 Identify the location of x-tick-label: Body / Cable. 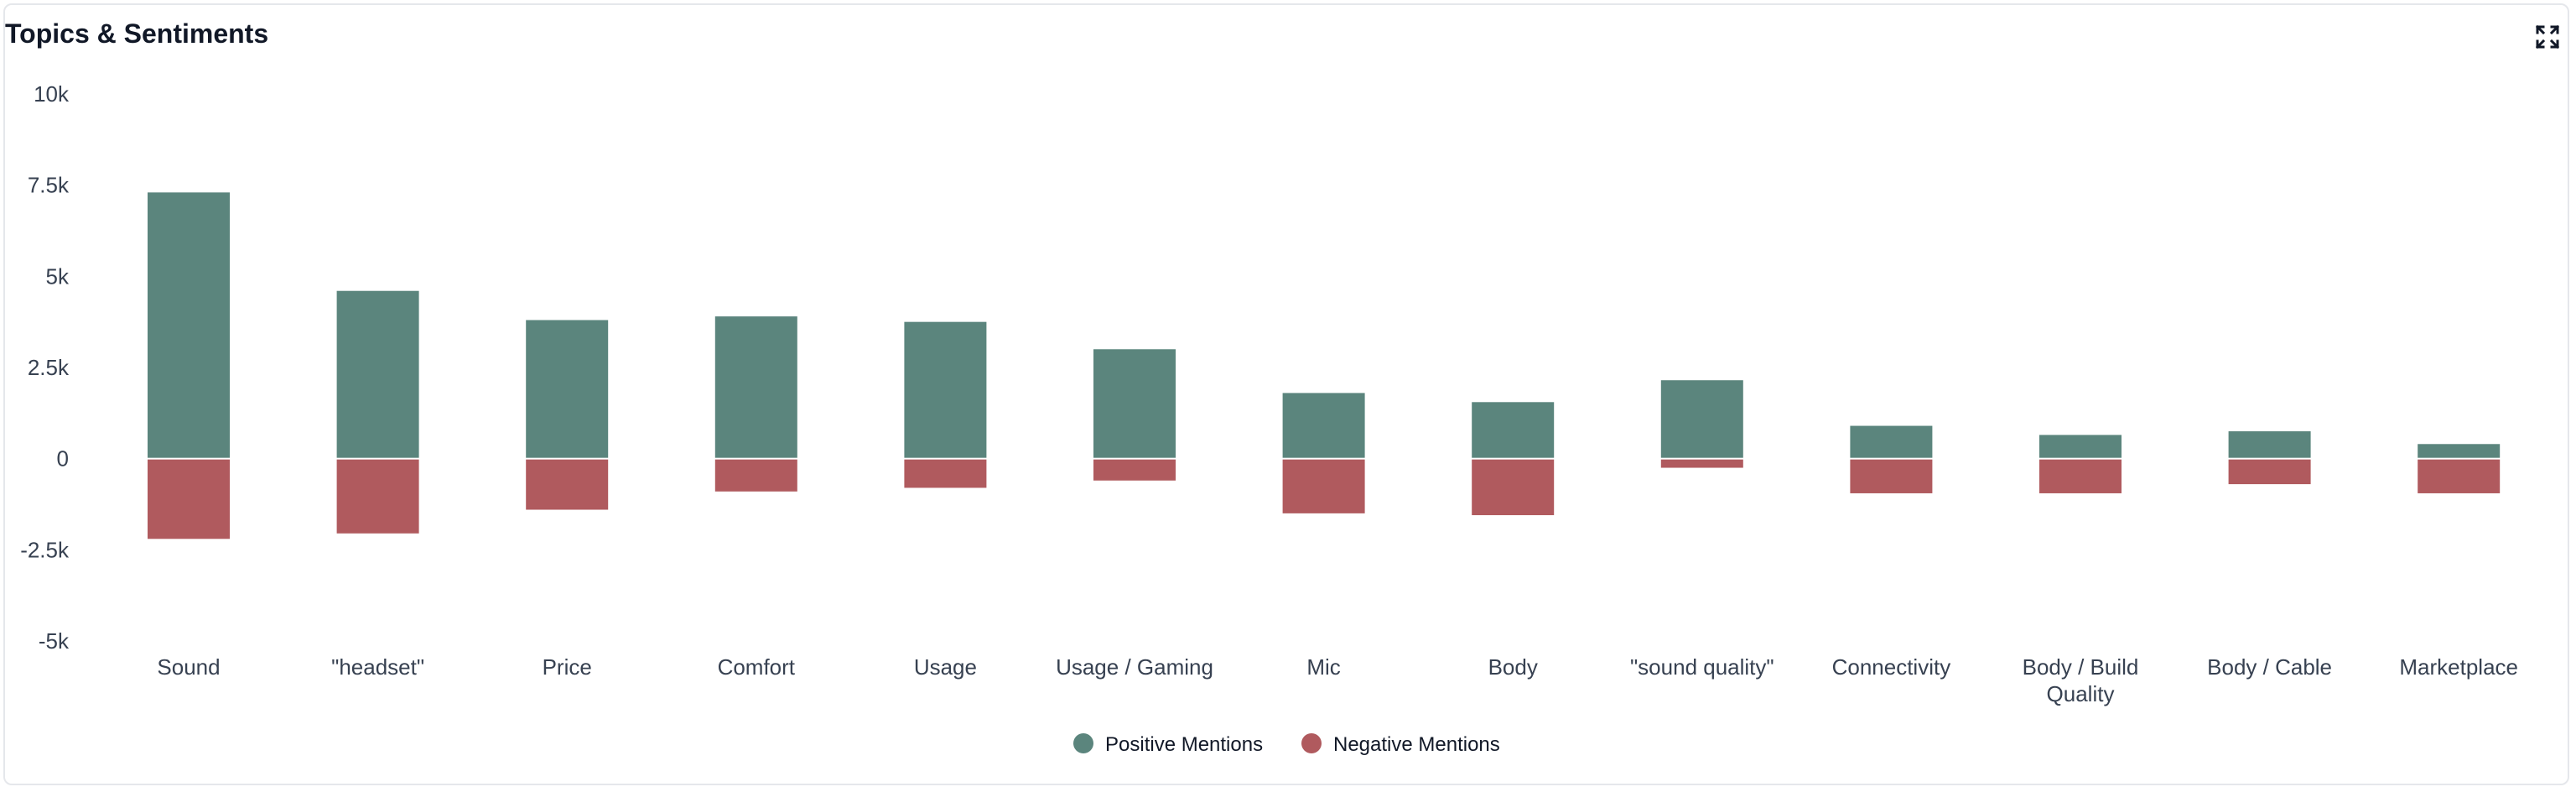
(2269, 667).